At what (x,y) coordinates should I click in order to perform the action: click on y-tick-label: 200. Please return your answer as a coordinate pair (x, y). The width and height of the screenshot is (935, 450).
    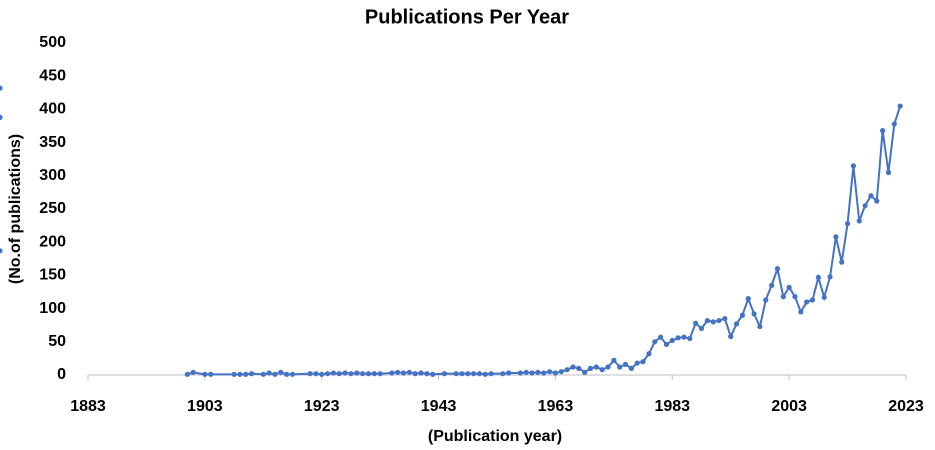
    Looking at the image, I should click on (52, 241).